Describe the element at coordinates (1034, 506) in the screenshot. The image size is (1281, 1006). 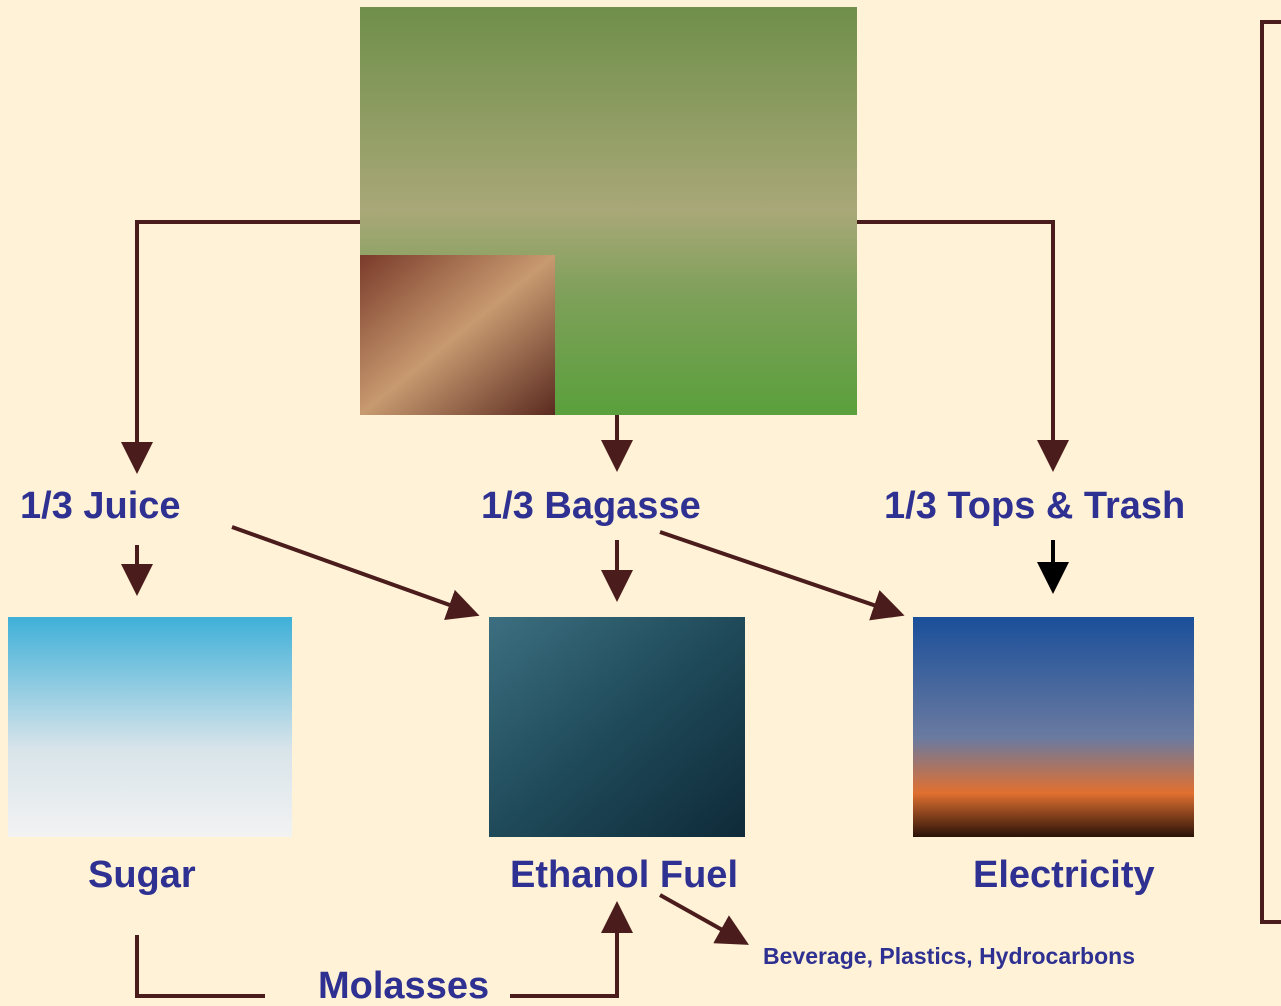
I see `node-label: 1/3 Tops & Trash` at that location.